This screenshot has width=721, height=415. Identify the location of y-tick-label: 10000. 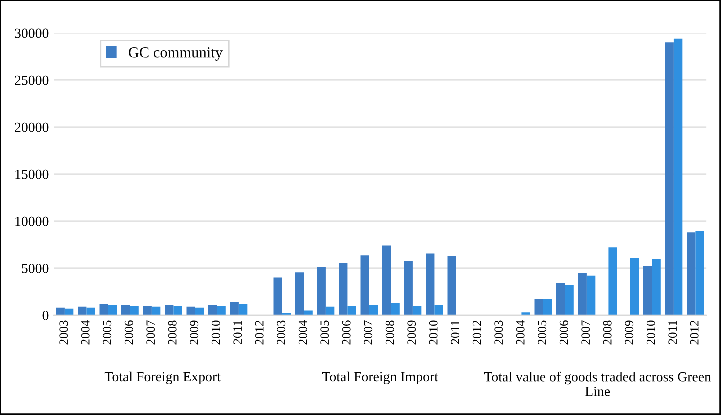
(32, 221).